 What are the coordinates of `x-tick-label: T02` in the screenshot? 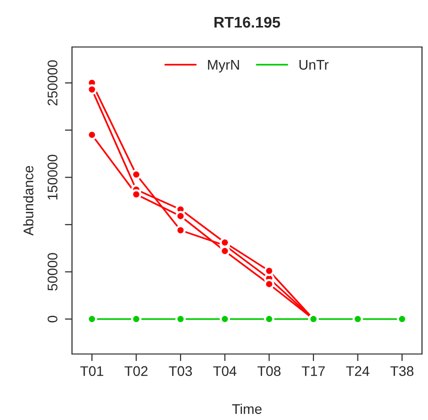 It's located at (136, 371).